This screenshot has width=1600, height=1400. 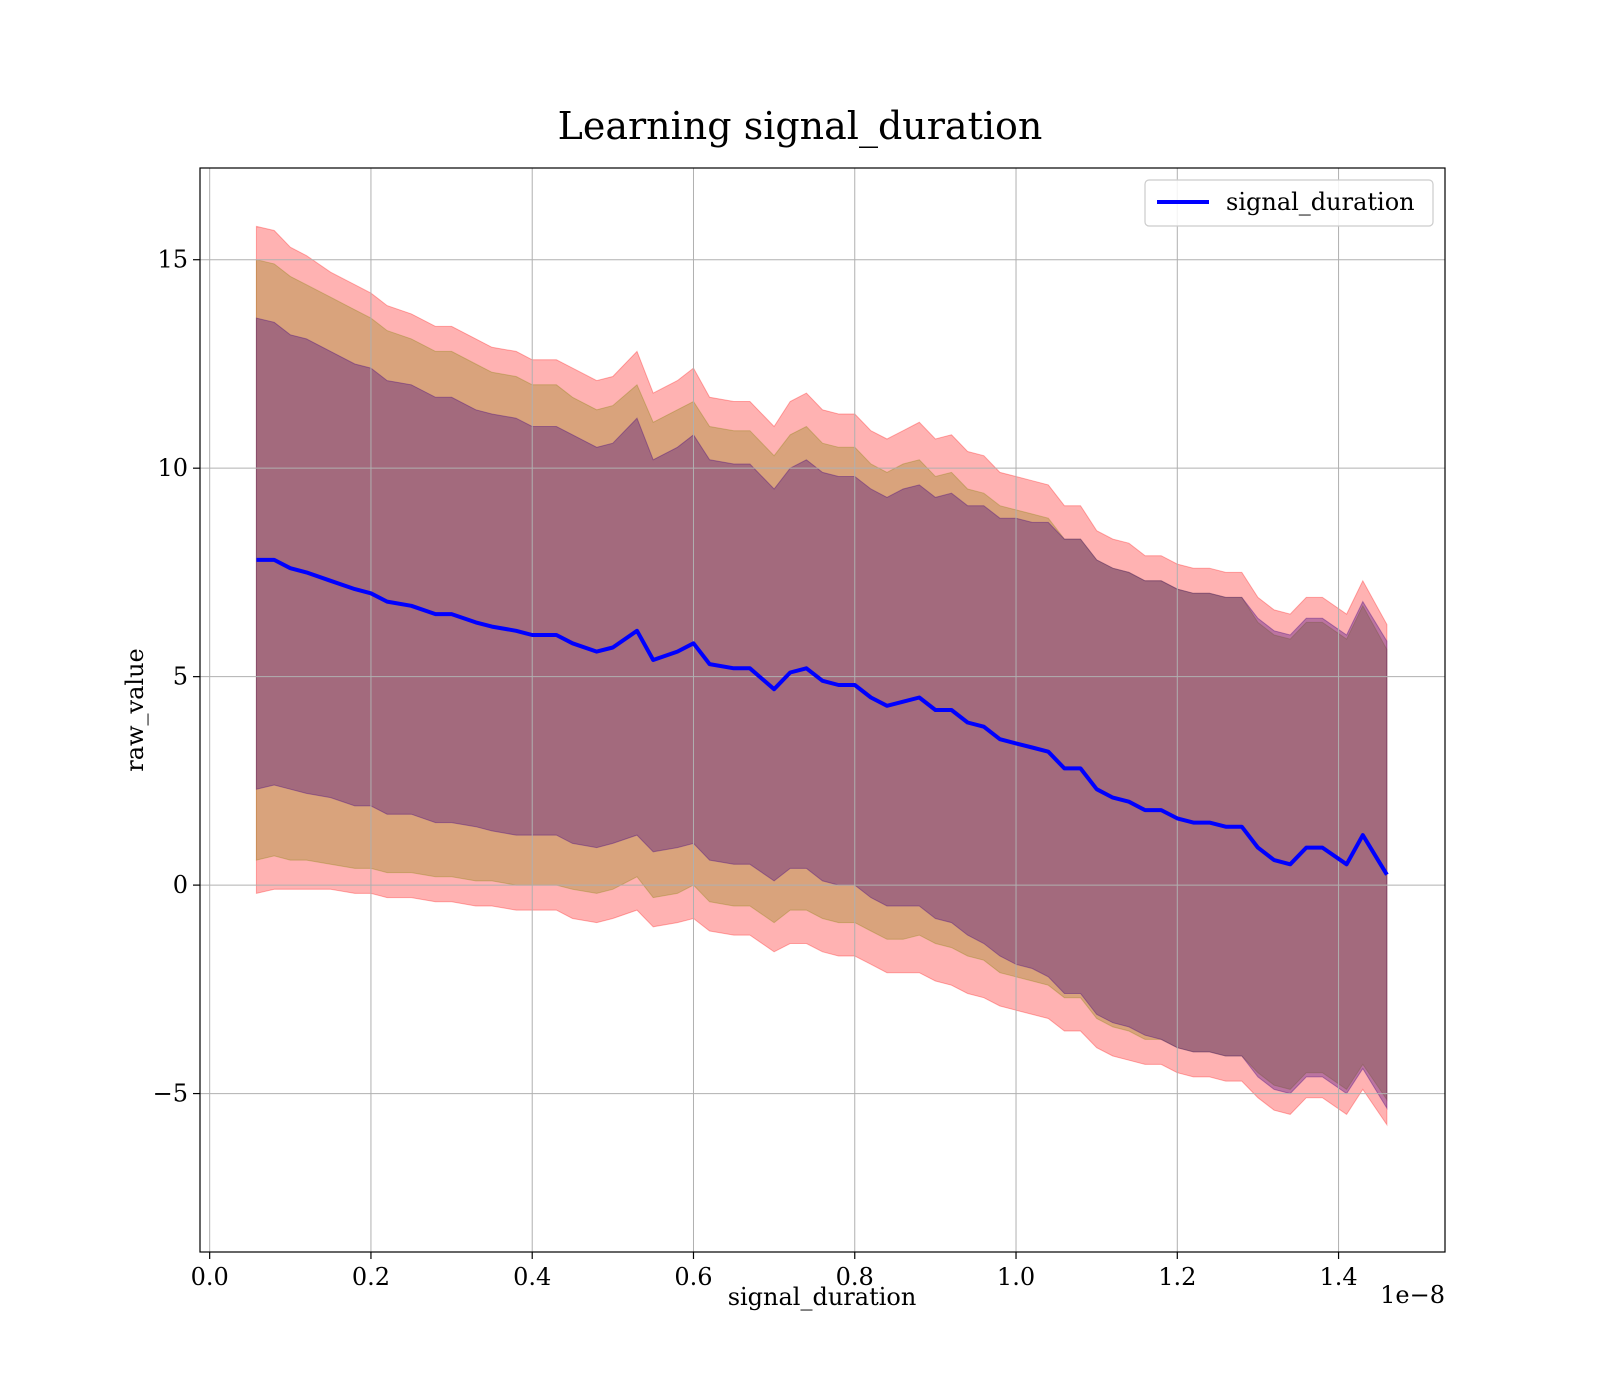 I want to click on legend-label: signal_duration, so click(x=1320, y=202).